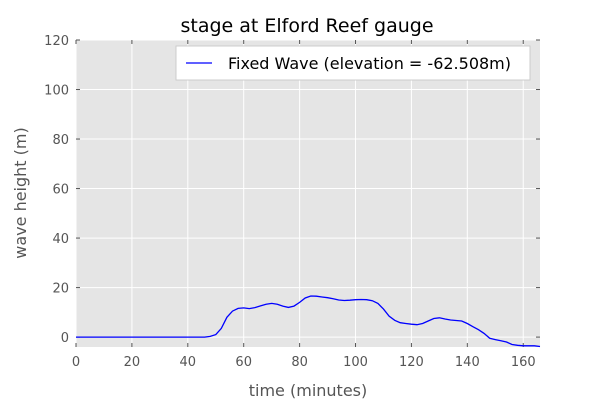 This screenshot has width=600, height=400. What do you see at coordinates (467, 362) in the screenshot?
I see `x-tick-label: 140` at bounding box center [467, 362].